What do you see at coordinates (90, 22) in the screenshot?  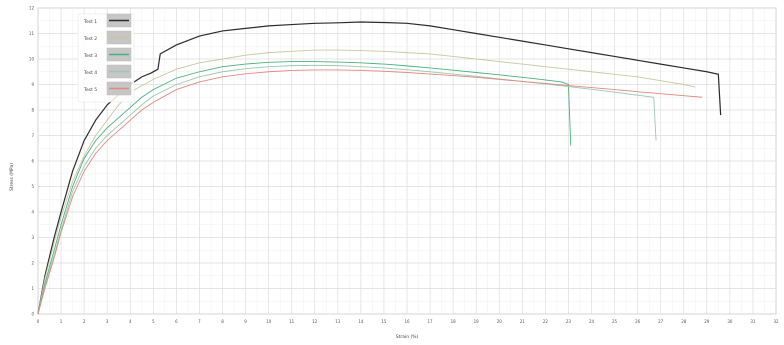 I see `legend-label: Test 1` at bounding box center [90, 22].